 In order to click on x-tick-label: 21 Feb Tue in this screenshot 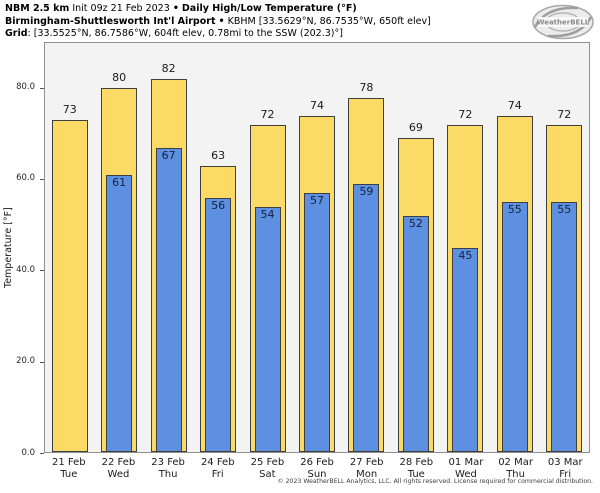, I will do `click(69, 469)`.